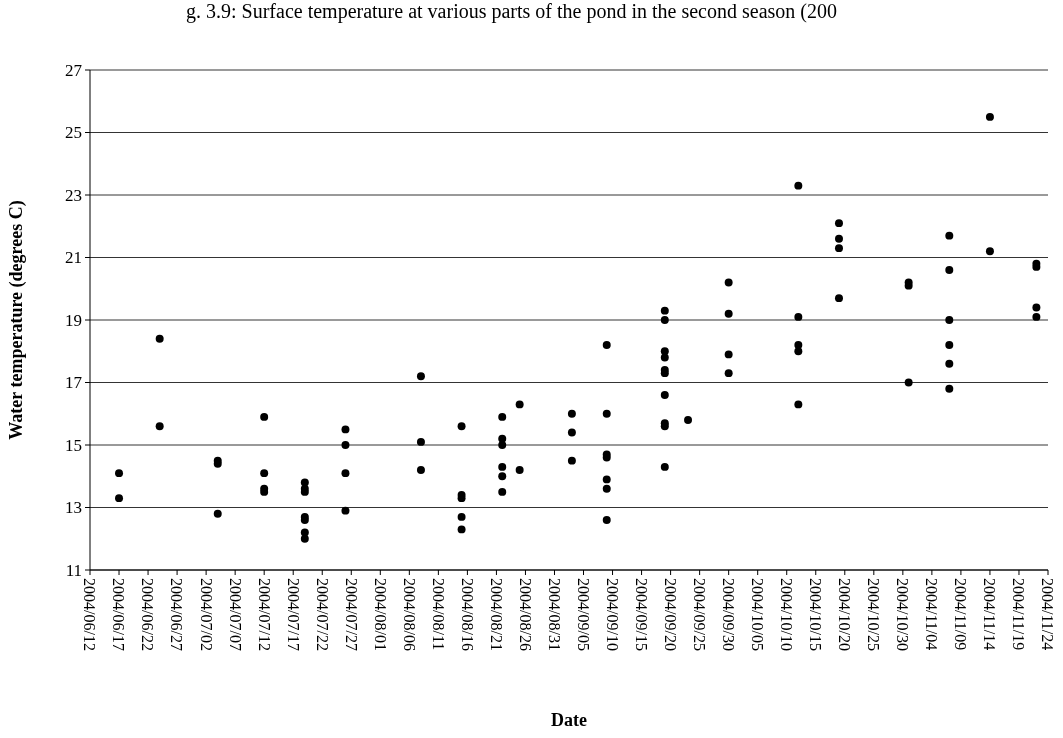 Image resolution: width=1063 pixels, height=738 pixels. I want to click on y-tick-label: 23, so click(73, 195).